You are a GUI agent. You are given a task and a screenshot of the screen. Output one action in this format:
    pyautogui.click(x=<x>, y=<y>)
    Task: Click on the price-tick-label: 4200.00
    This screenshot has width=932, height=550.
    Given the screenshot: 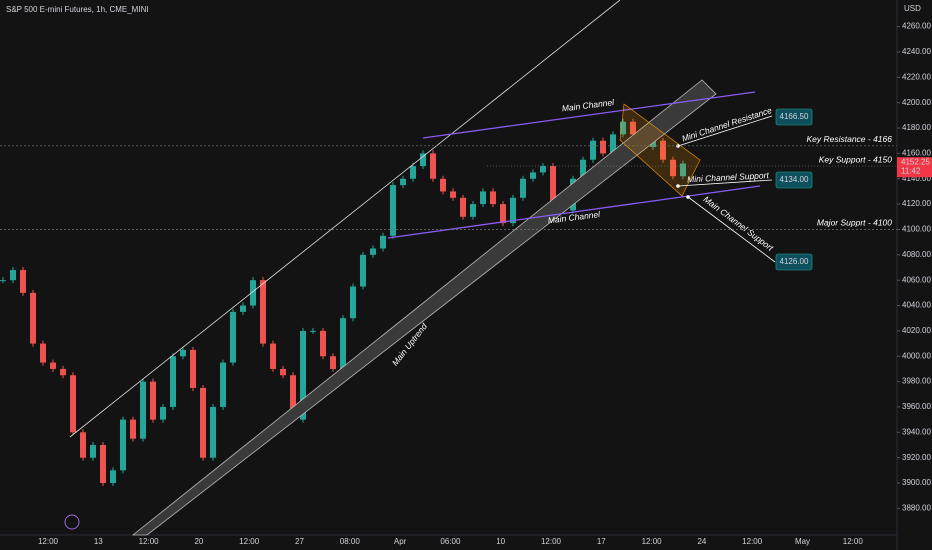 What is the action you would take?
    pyautogui.click(x=916, y=102)
    